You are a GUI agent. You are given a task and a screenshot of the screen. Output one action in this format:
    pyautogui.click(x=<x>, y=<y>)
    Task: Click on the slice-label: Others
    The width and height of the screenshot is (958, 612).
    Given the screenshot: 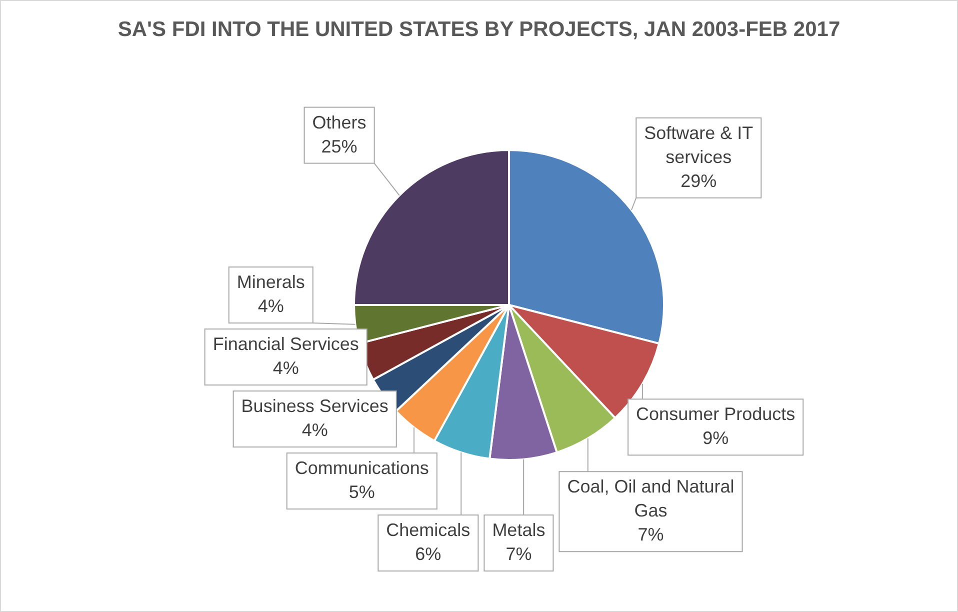 What is the action you would take?
    pyautogui.click(x=339, y=122)
    